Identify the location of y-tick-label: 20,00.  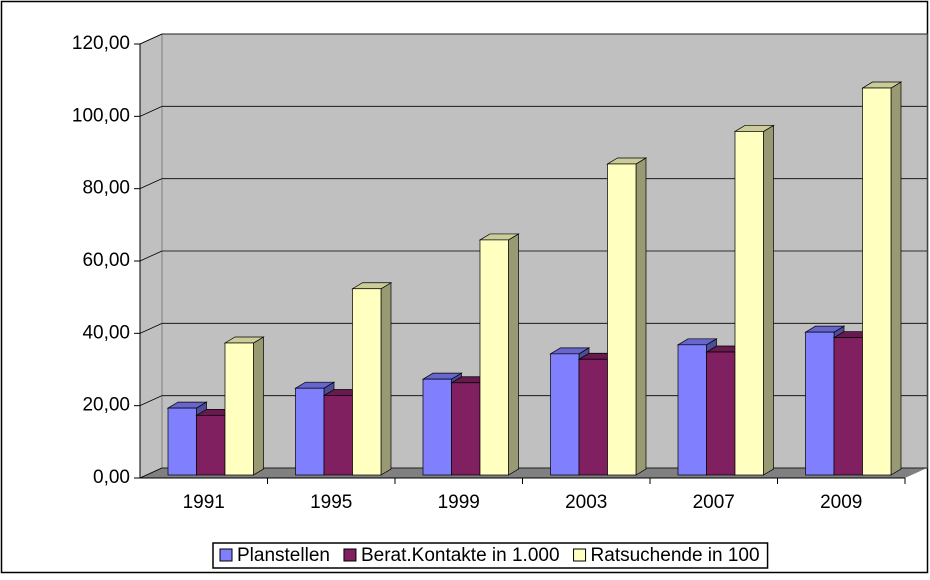
(106, 405).